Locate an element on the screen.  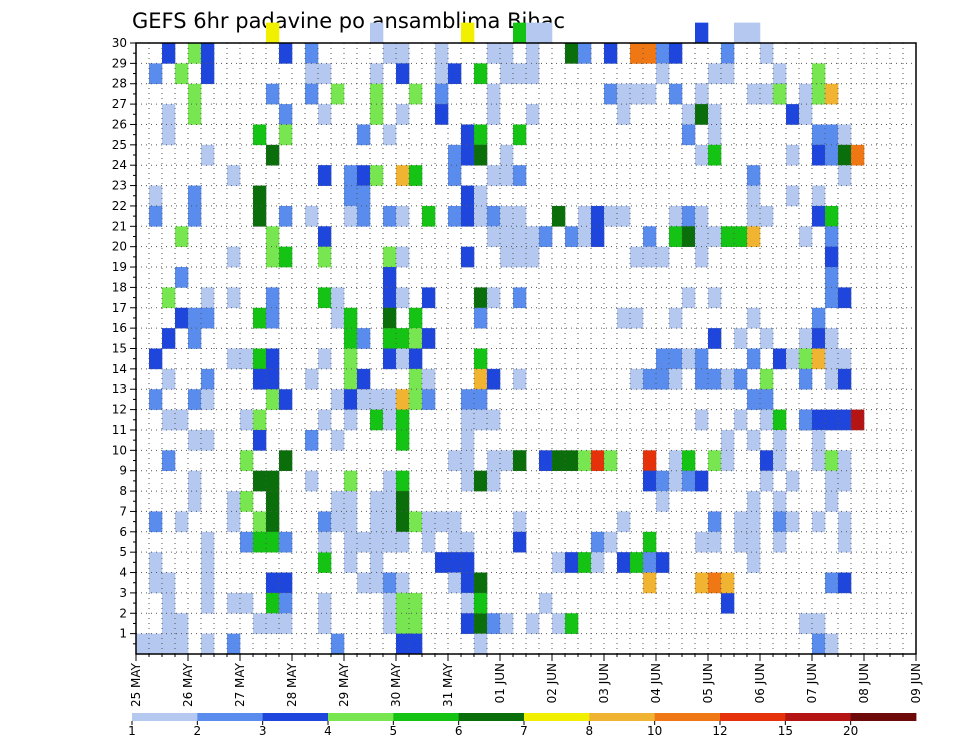
colorbar-swatch is located at coordinates (818, 717).